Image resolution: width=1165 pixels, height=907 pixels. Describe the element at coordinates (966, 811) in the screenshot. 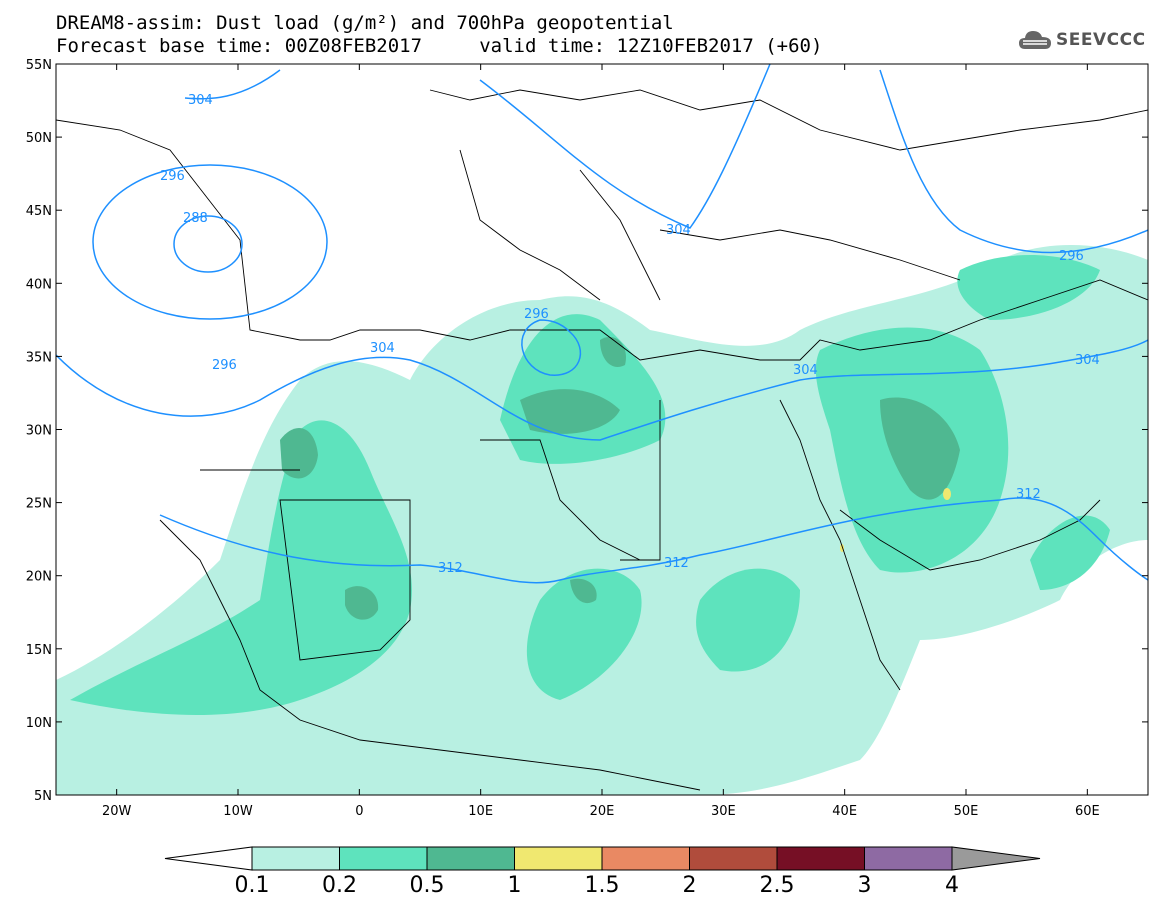

I see `lon-tick-label: 50E` at that location.